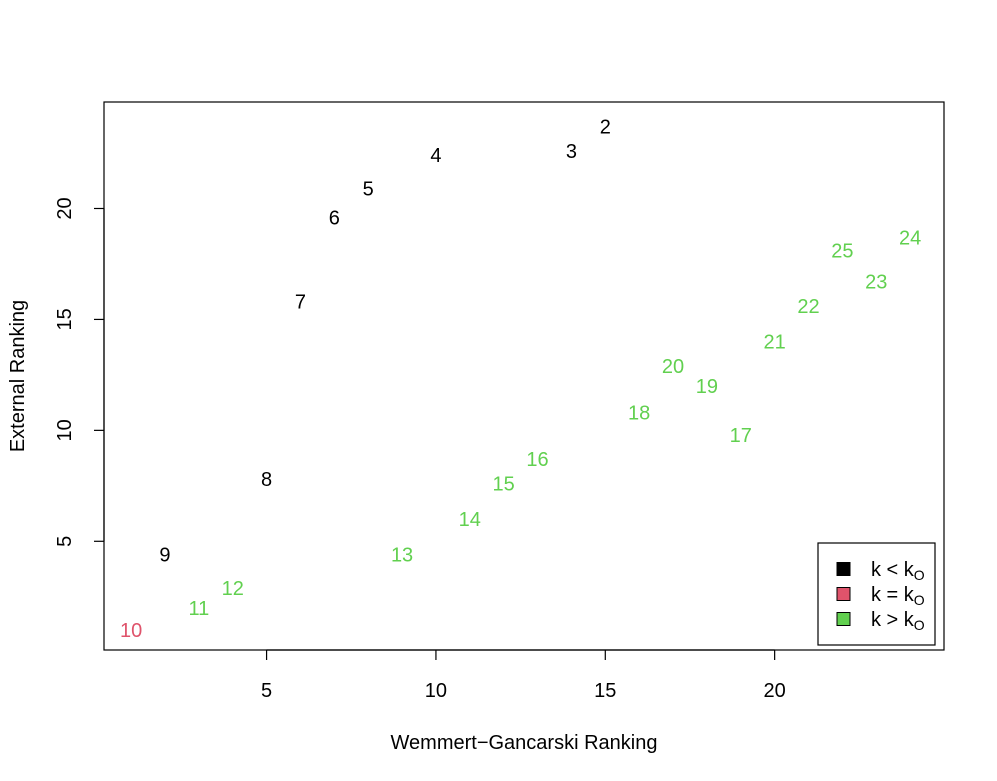 The width and height of the screenshot is (997, 781). What do you see at coordinates (131, 631) in the screenshot?
I see `data-point-10: 10` at bounding box center [131, 631].